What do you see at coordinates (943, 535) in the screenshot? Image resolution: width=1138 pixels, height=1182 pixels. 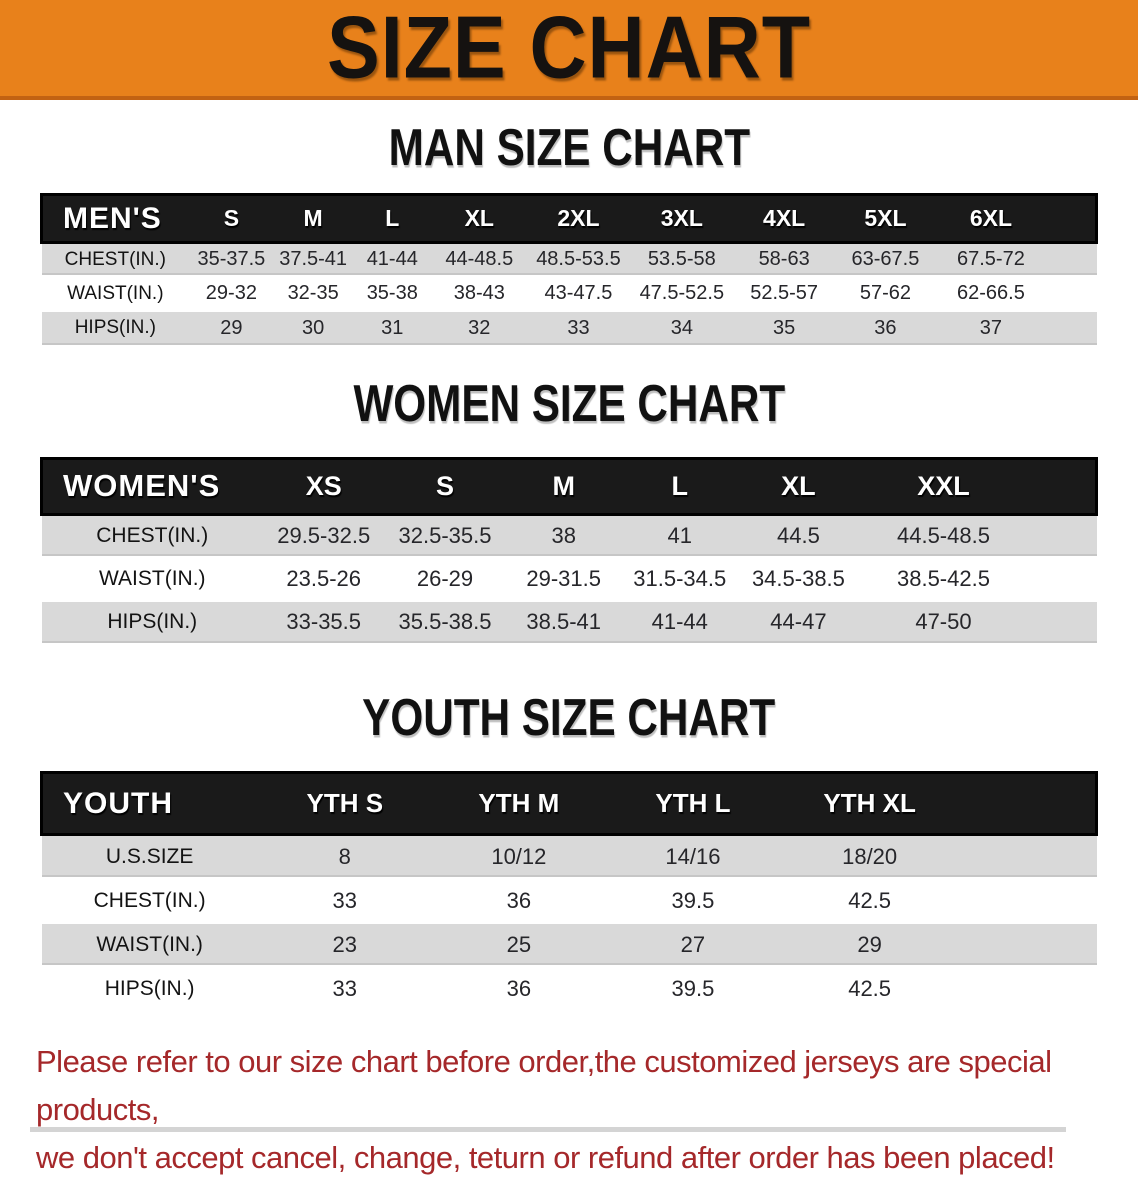 I see `size-value-cell: 44.5-48.5` at bounding box center [943, 535].